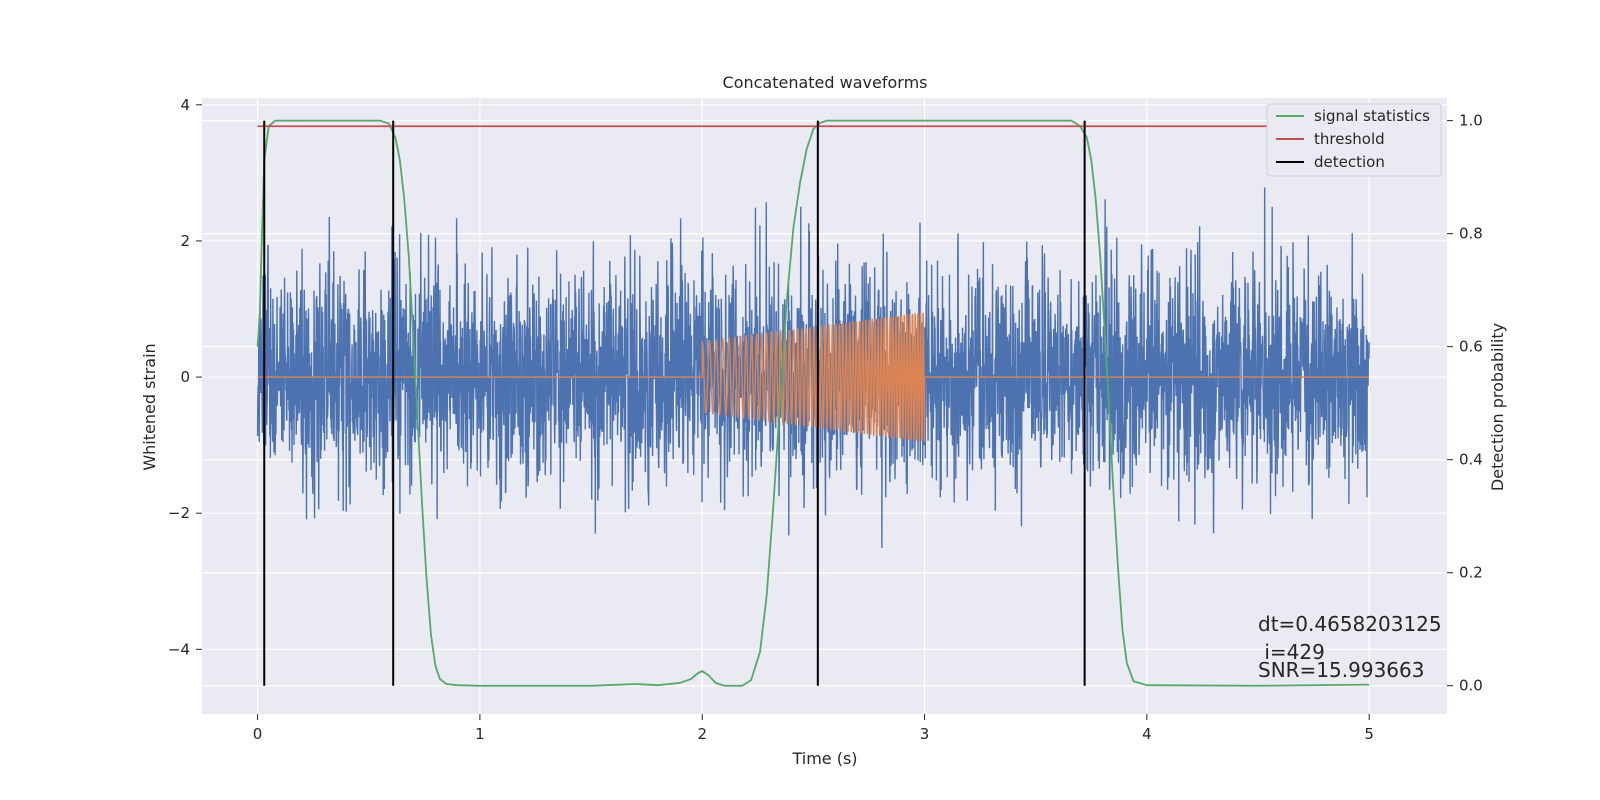 This screenshot has height=800, width=1600. Describe the element at coordinates (480, 734) in the screenshot. I see `tick-label-x: 1` at that location.